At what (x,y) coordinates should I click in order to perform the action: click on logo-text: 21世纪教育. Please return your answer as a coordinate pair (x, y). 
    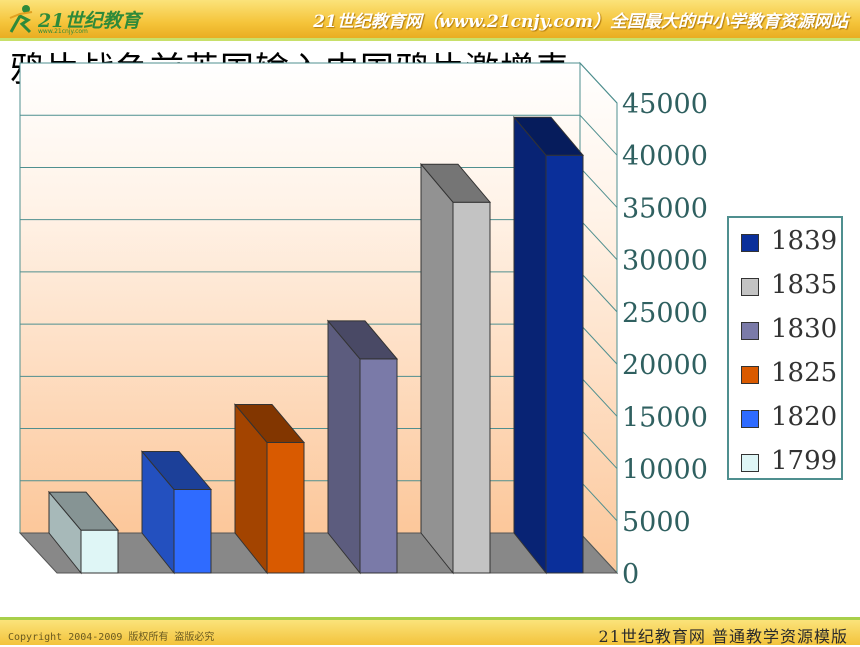
    Looking at the image, I should click on (89, 21).